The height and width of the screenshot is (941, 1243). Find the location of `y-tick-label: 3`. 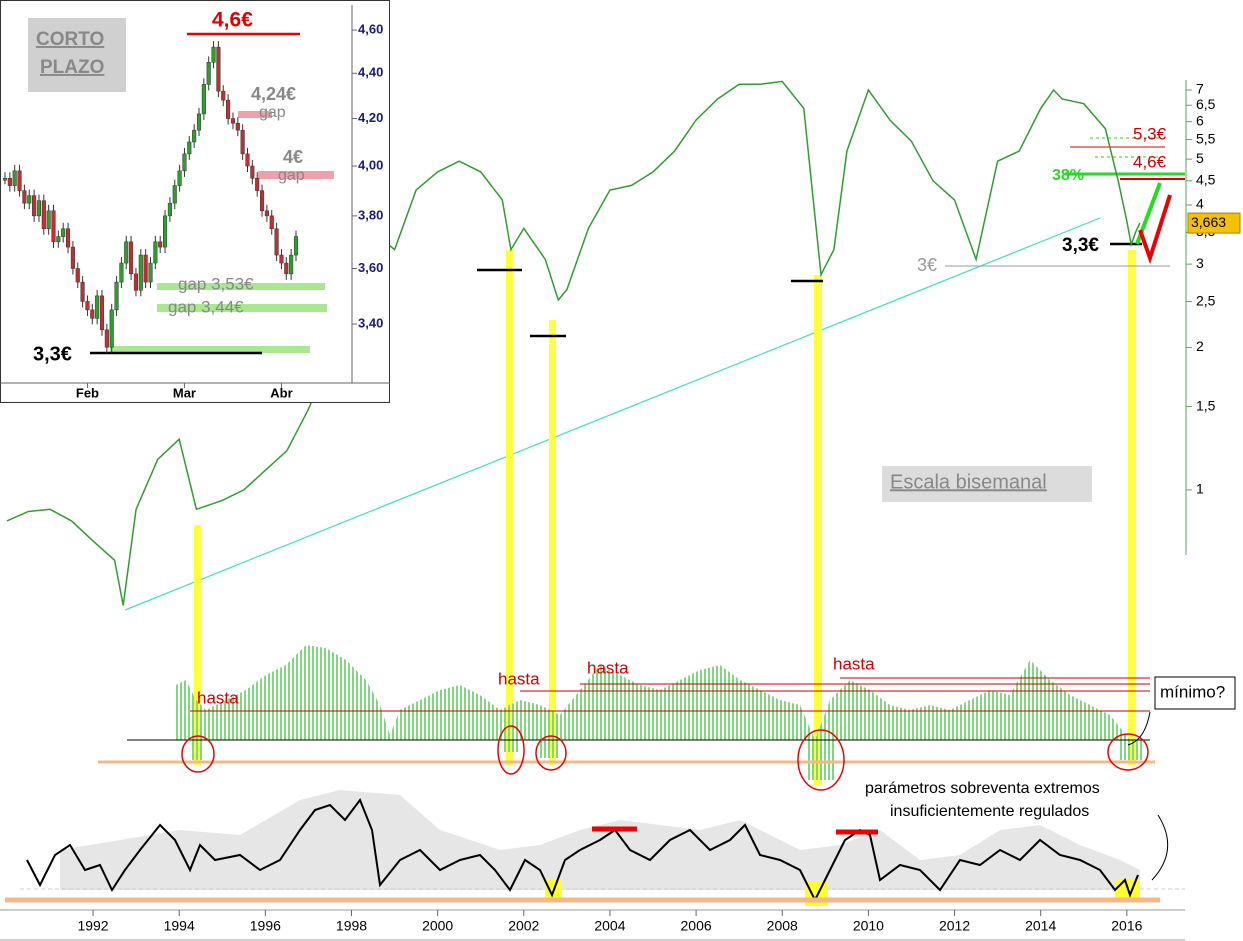

y-tick-label: 3 is located at coordinates (1200, 263).